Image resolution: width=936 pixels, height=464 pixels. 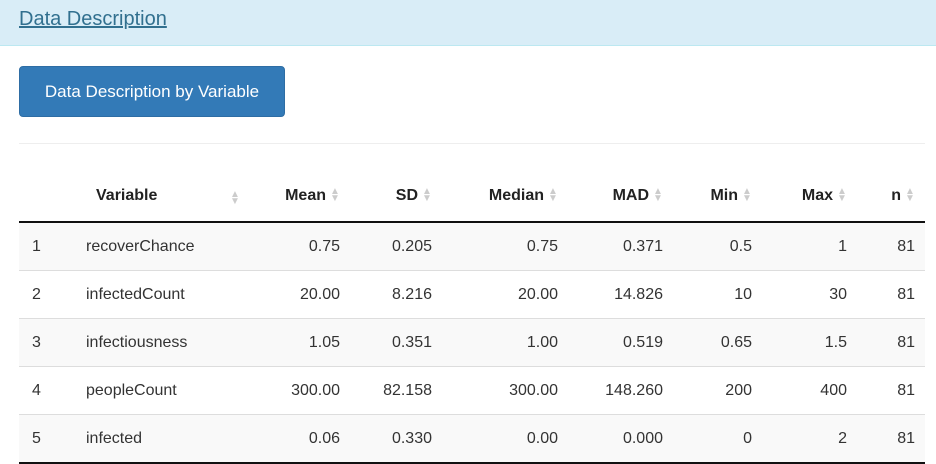 I want to click on cell-median: 20.00, so click(x=505, y=294).